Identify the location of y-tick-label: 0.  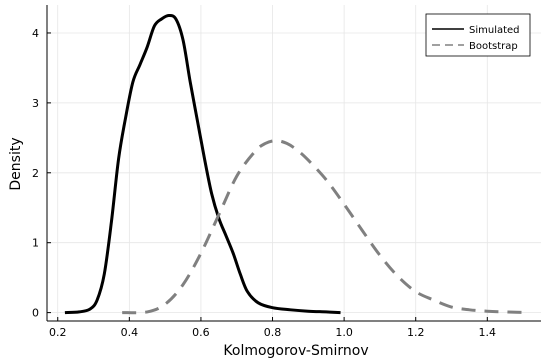
(35, 313).